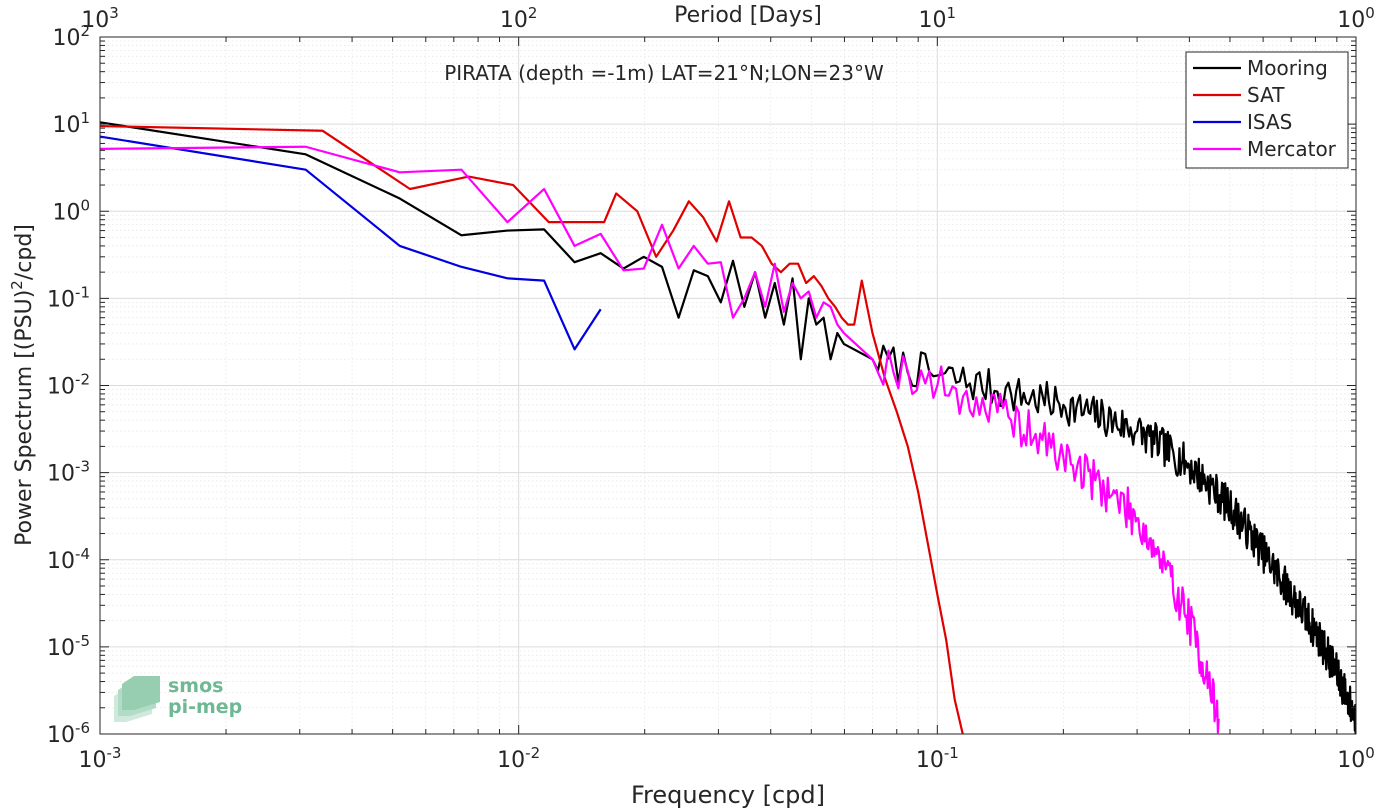  I want to click on y-tick-label-exponent: 0, so click(85, 205).